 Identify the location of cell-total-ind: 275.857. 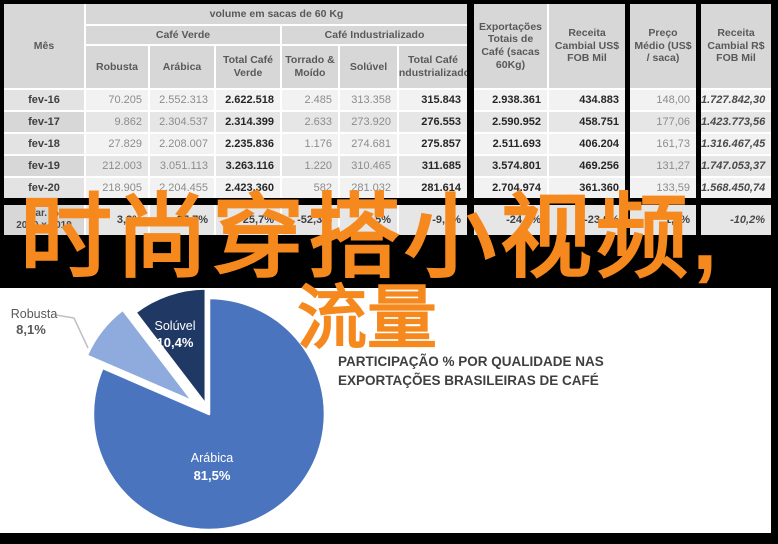
(433, 144).